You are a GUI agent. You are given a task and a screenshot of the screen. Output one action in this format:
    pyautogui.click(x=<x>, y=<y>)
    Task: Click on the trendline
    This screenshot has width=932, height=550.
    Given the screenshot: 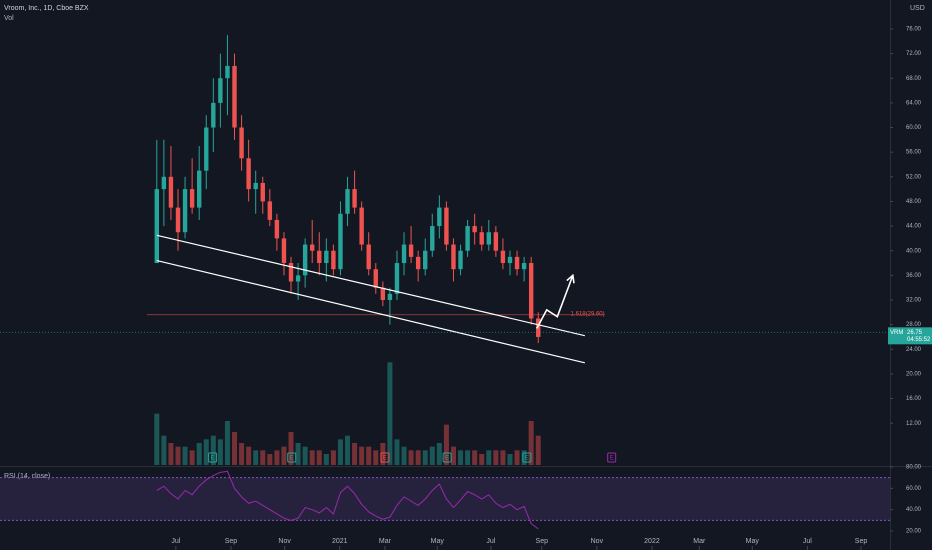 What is the action you would take?
    pyautogui.click(x=370, y=311)
    